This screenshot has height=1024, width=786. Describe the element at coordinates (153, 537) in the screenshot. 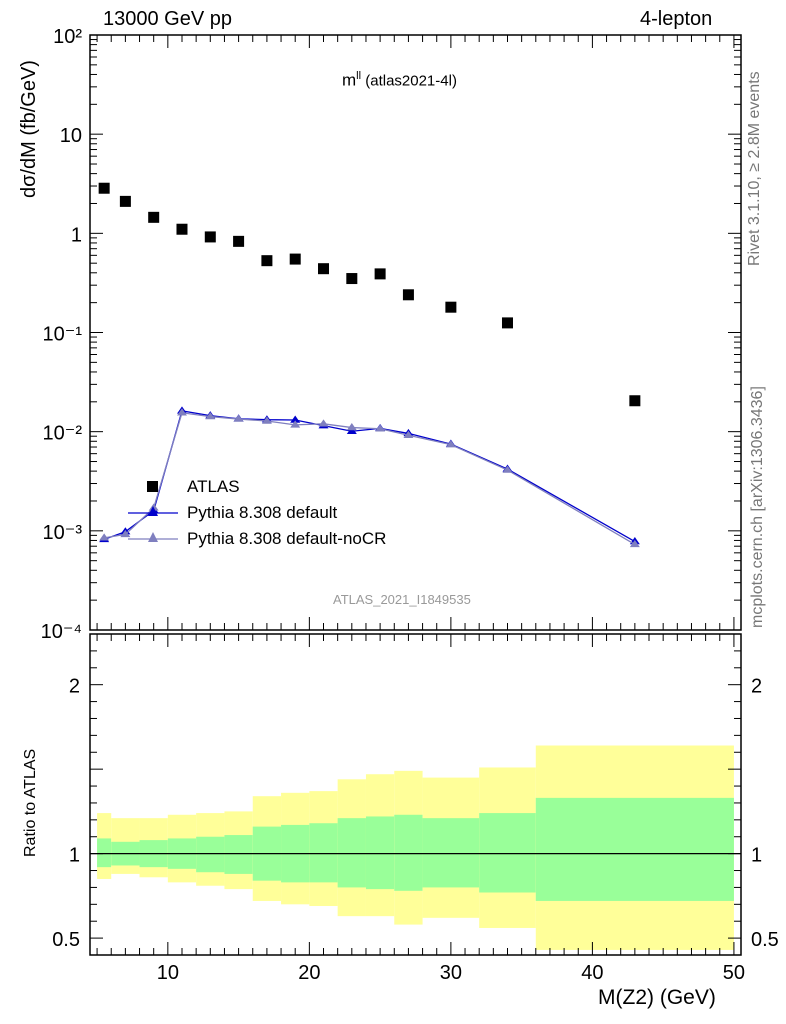

I see `legend-marker-nocr` at that location.